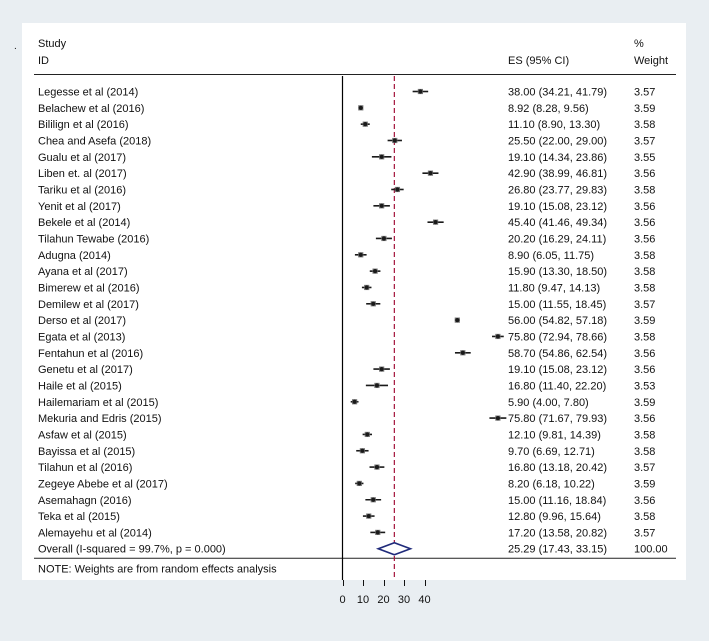  Describe the element at coordinates (85, 501) in the screenshot. I see `study-name: Asemahagn (2016)` at that location.